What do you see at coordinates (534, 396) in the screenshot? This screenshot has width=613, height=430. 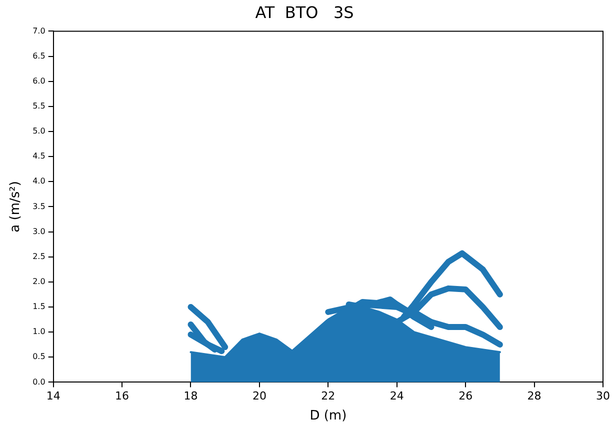 I see `x-tick-label: 28` at bounding box center [534, 396].